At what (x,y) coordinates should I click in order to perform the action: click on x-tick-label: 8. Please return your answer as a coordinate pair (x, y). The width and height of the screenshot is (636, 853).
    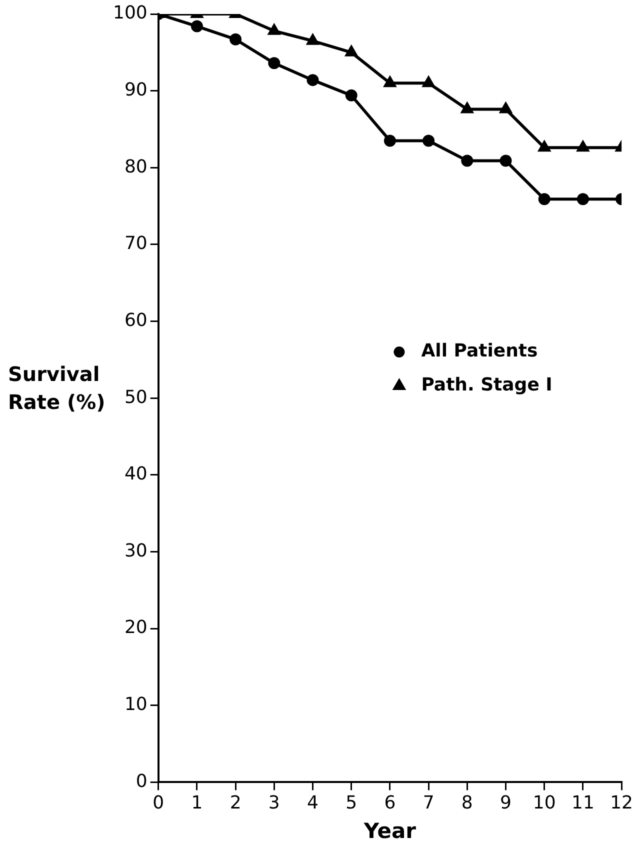
    Looking at the image, I should click on (467, 803).